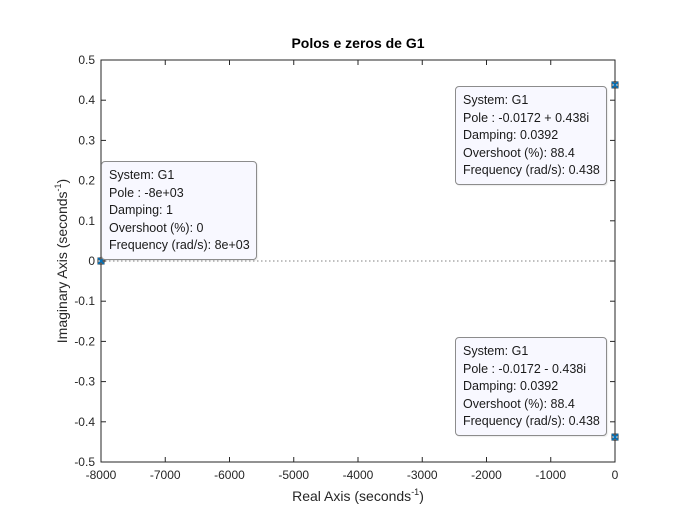  What do you see at coordinates (550, 475) in the screenshot?
I see `x-tick-label: -1000` at bounding box center [550, 475].